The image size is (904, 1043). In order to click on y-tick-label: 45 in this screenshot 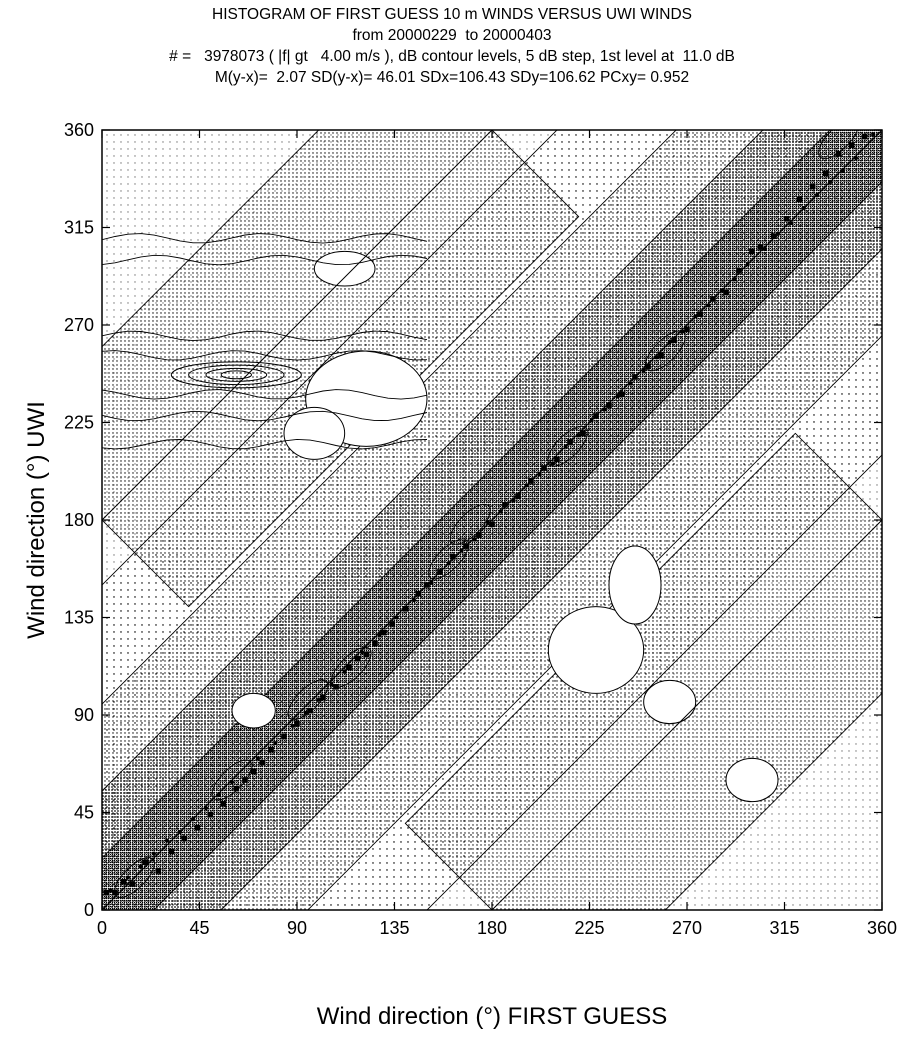, I will do `click(84, 813)`.